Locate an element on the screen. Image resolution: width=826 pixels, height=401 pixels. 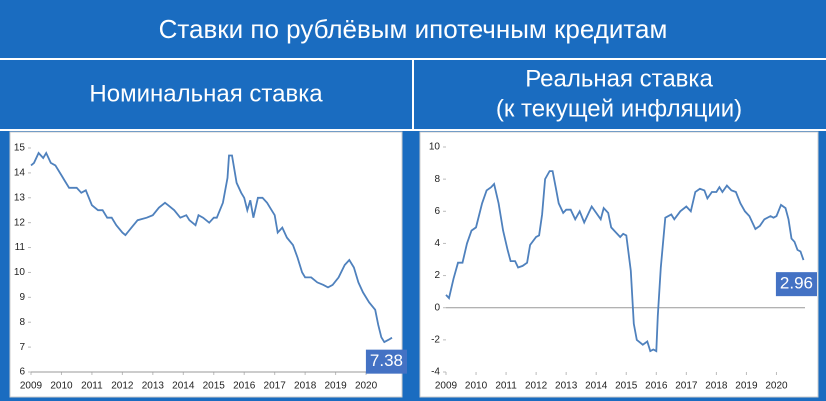
end-value-label: 7.38 is located at coordinates (386, 360).